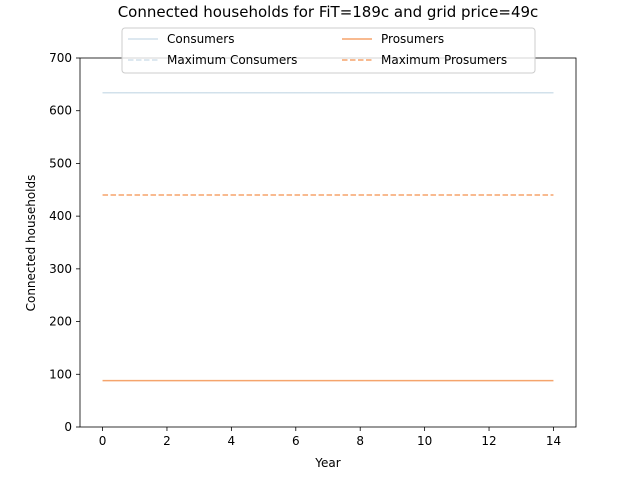  I want to click on x-tick-label: 8, so click(360, 441).